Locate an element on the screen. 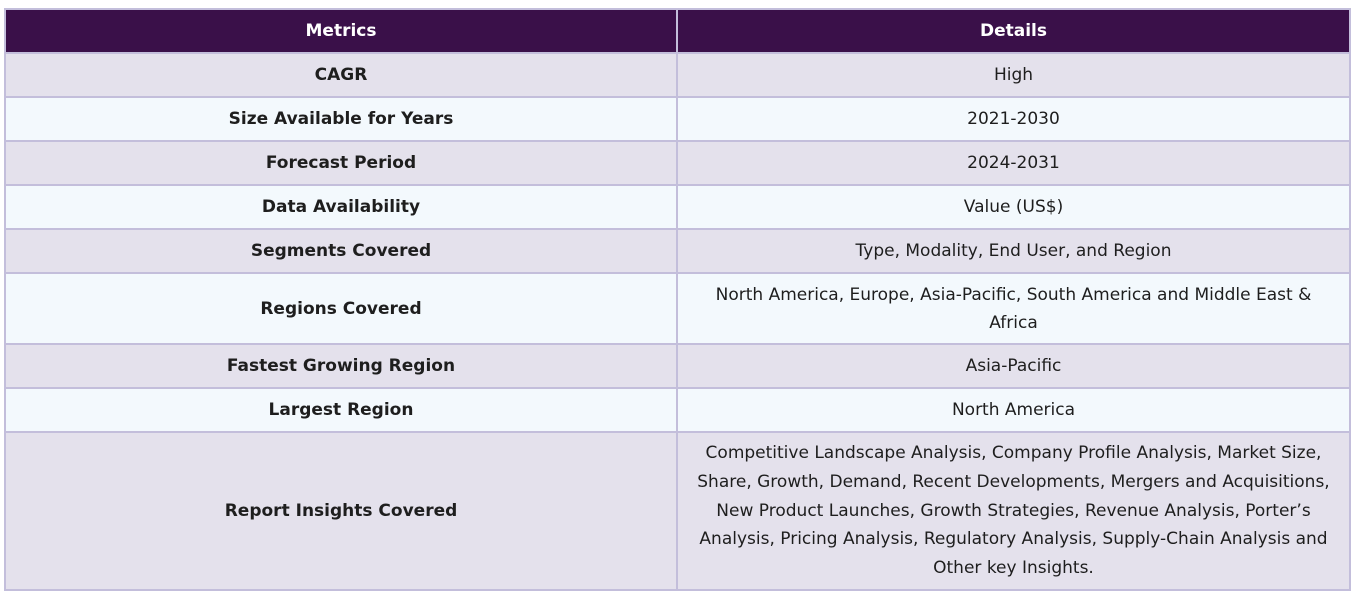 Image resolution: width=1357 pixels, height=594 pixels. table-row: Data Availability Value (US$) is located at coordinates (677, 207).